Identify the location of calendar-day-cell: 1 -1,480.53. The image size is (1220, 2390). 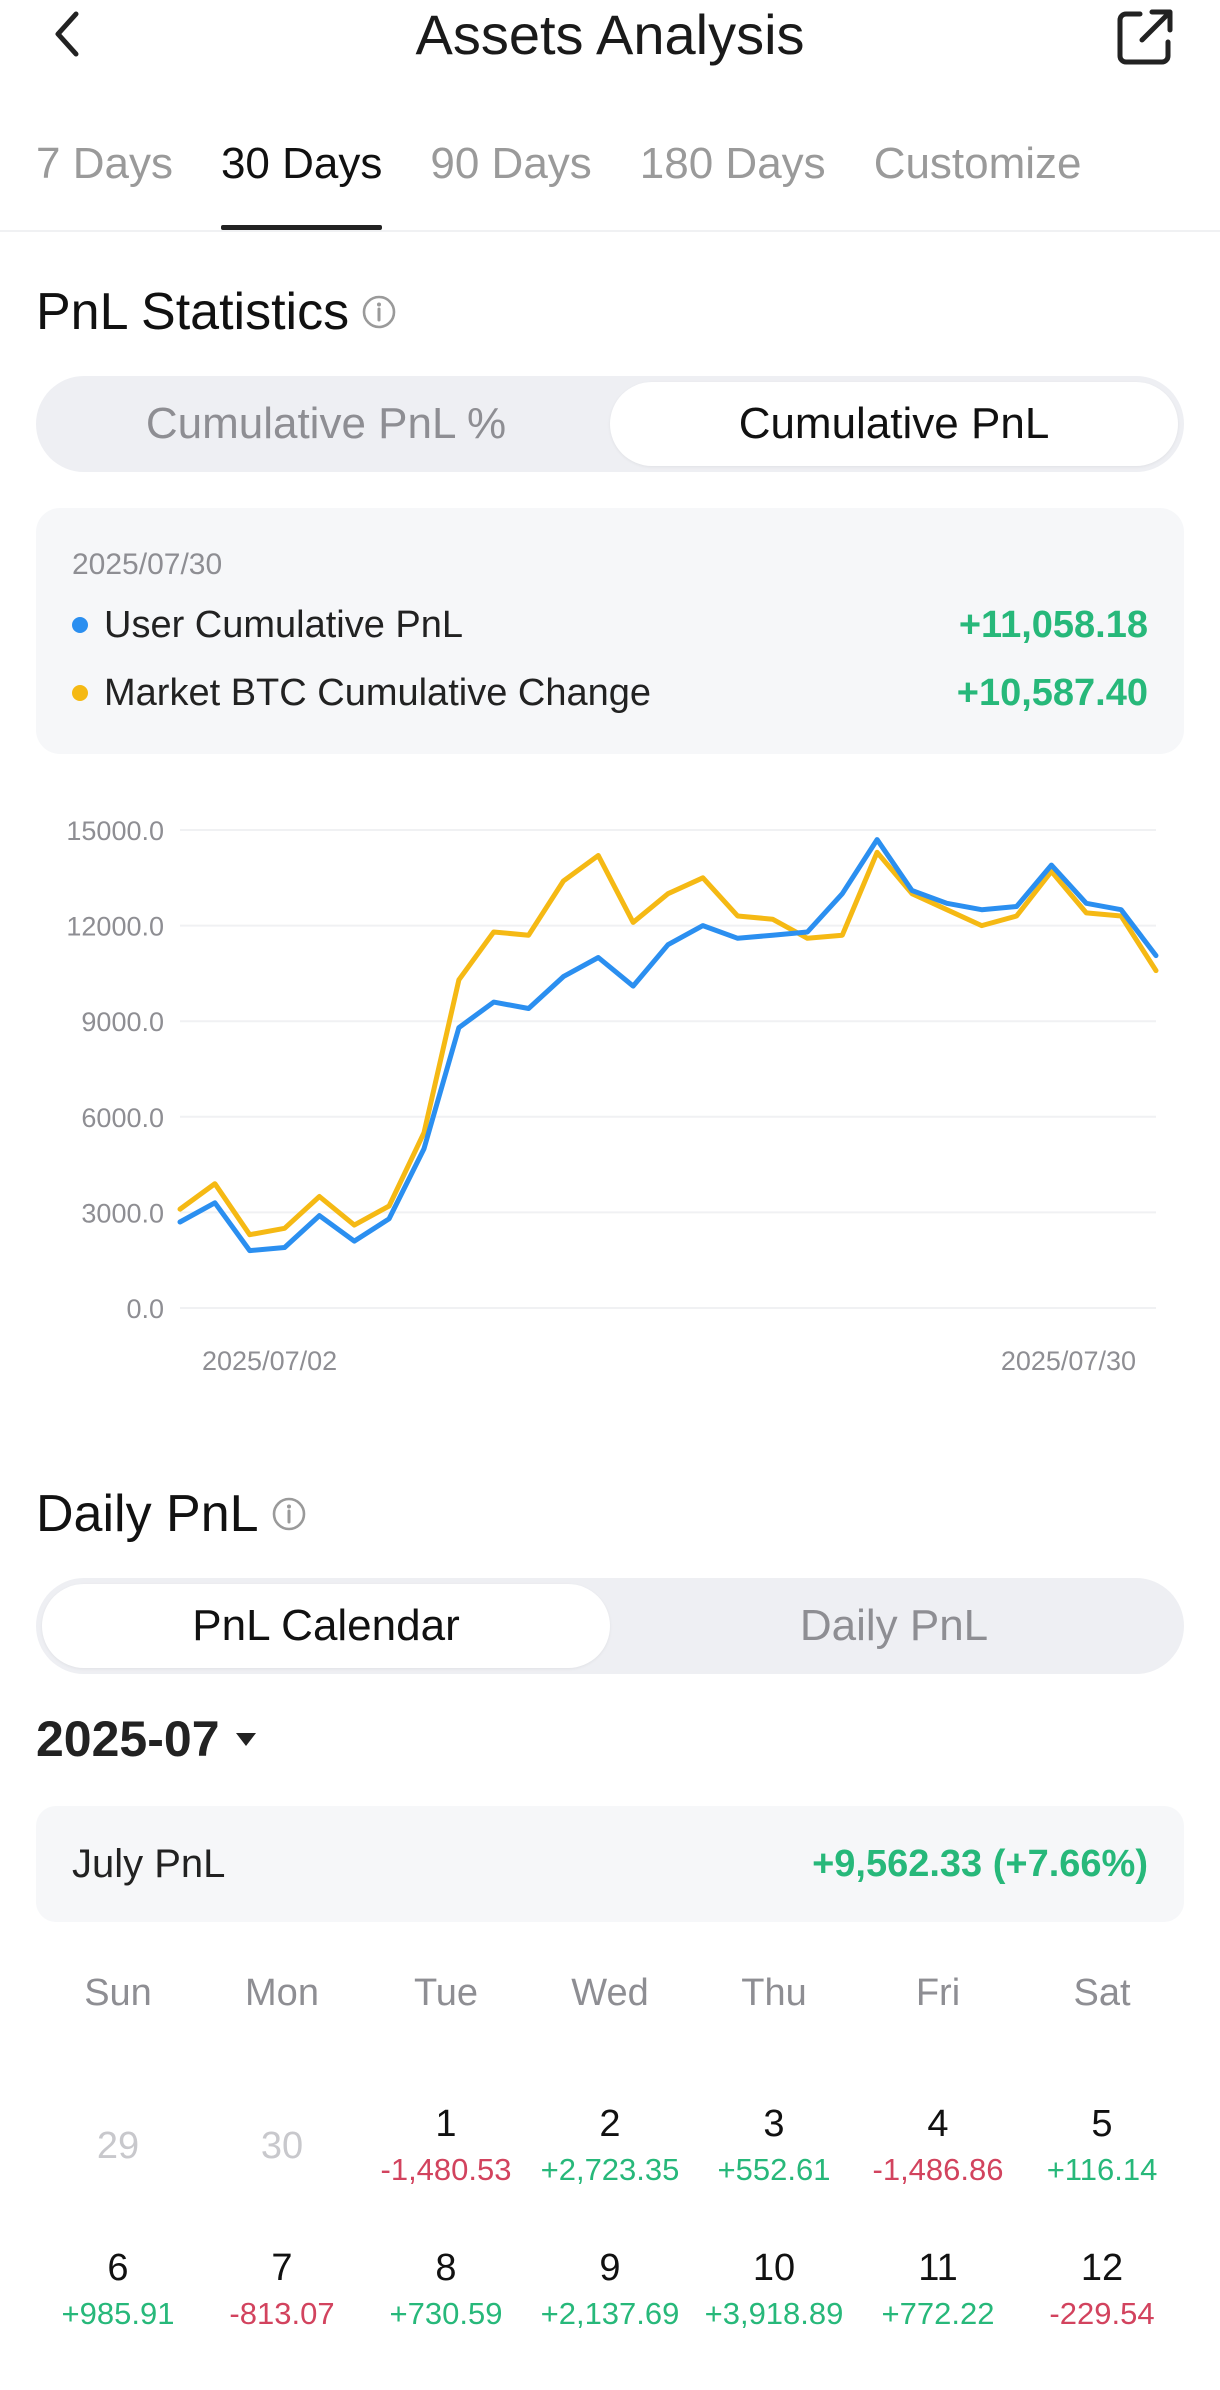
(446, 2160).